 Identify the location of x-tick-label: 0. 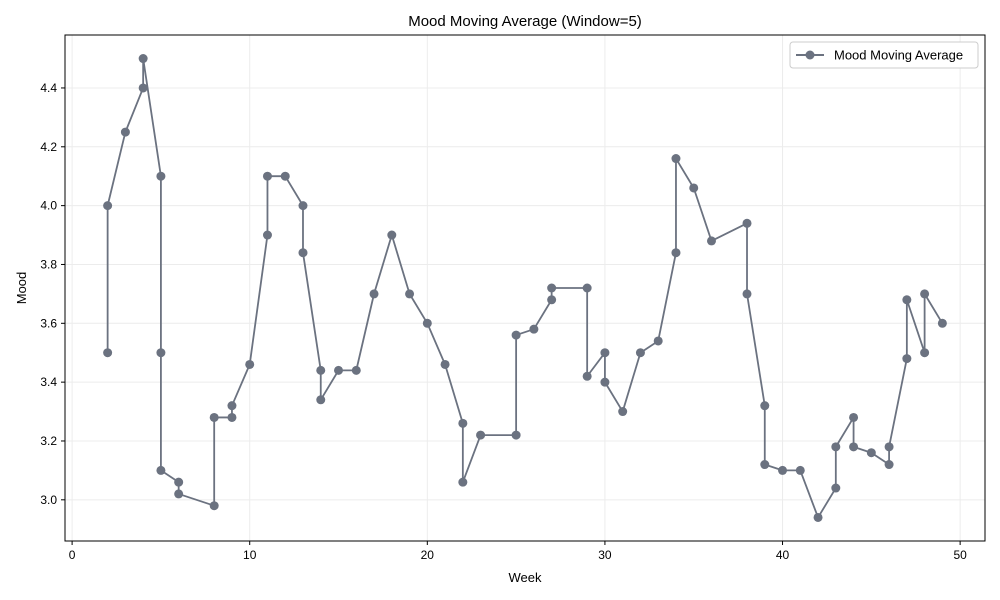
(72, 555).